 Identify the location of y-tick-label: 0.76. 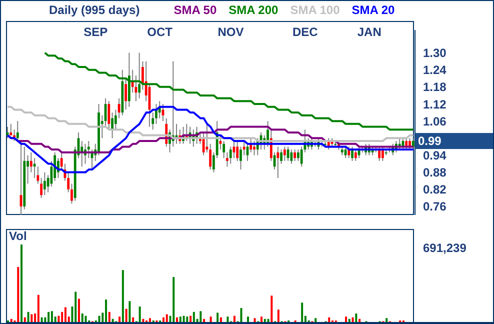
(435, 207).